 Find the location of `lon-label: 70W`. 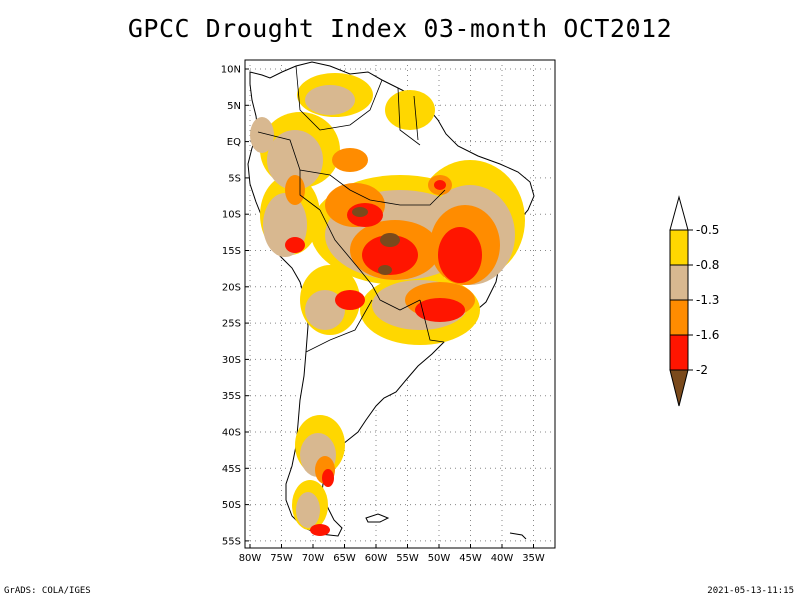

lon-label: 70W is located at coordinates (313, 558).